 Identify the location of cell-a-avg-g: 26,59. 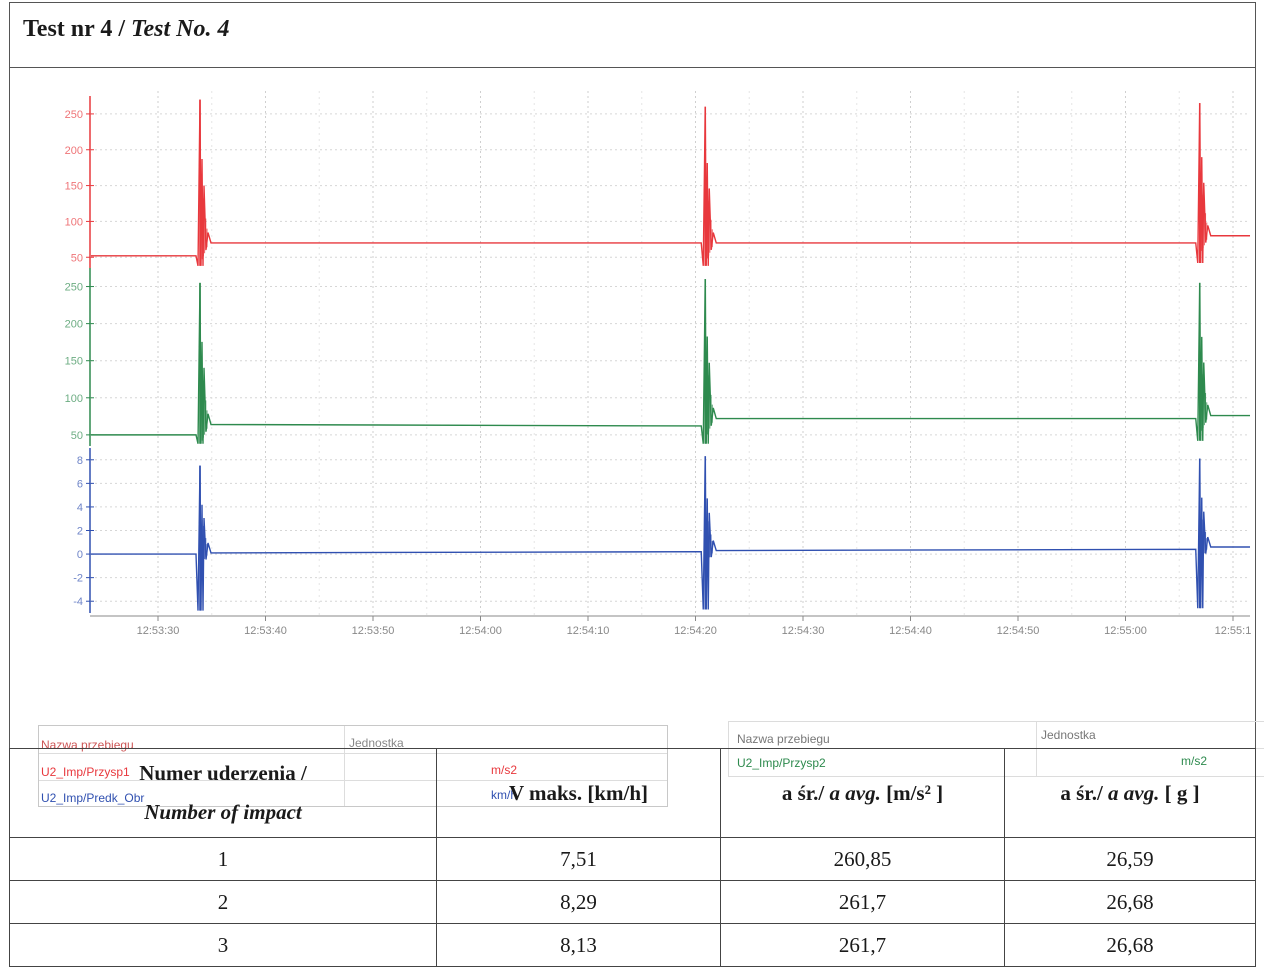
(1130, 859).